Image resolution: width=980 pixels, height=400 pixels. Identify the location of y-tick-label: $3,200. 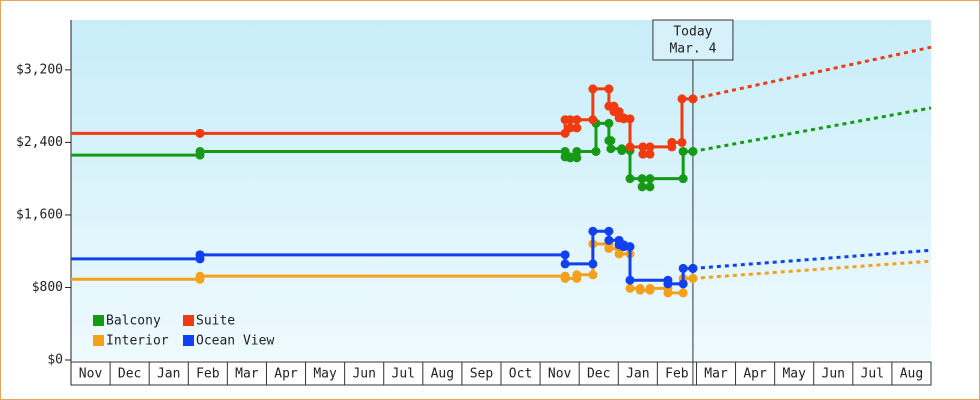
(39, 69).